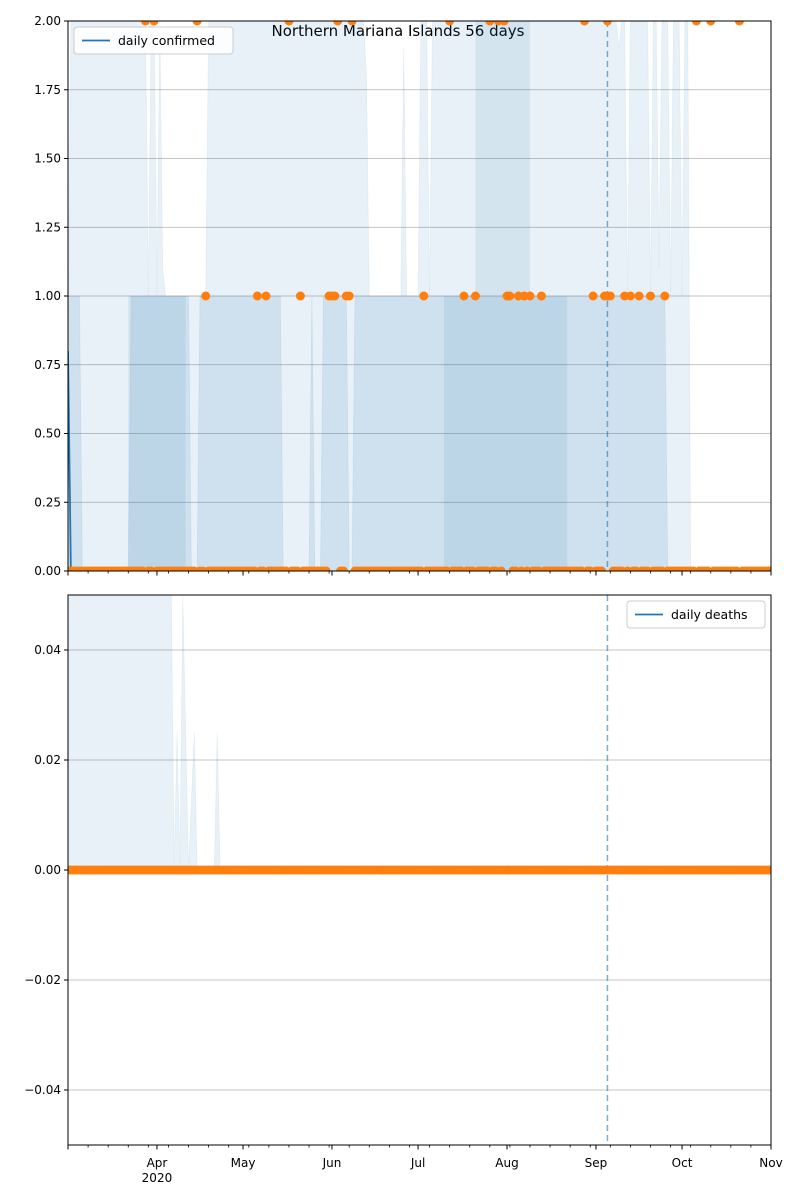 The height and width of the screenshot is (1200, 800). Describe the element at coordinates (398, 31) in the screenshot. I see `figure-title: Northern Mariana Islands 56 days` at that location.